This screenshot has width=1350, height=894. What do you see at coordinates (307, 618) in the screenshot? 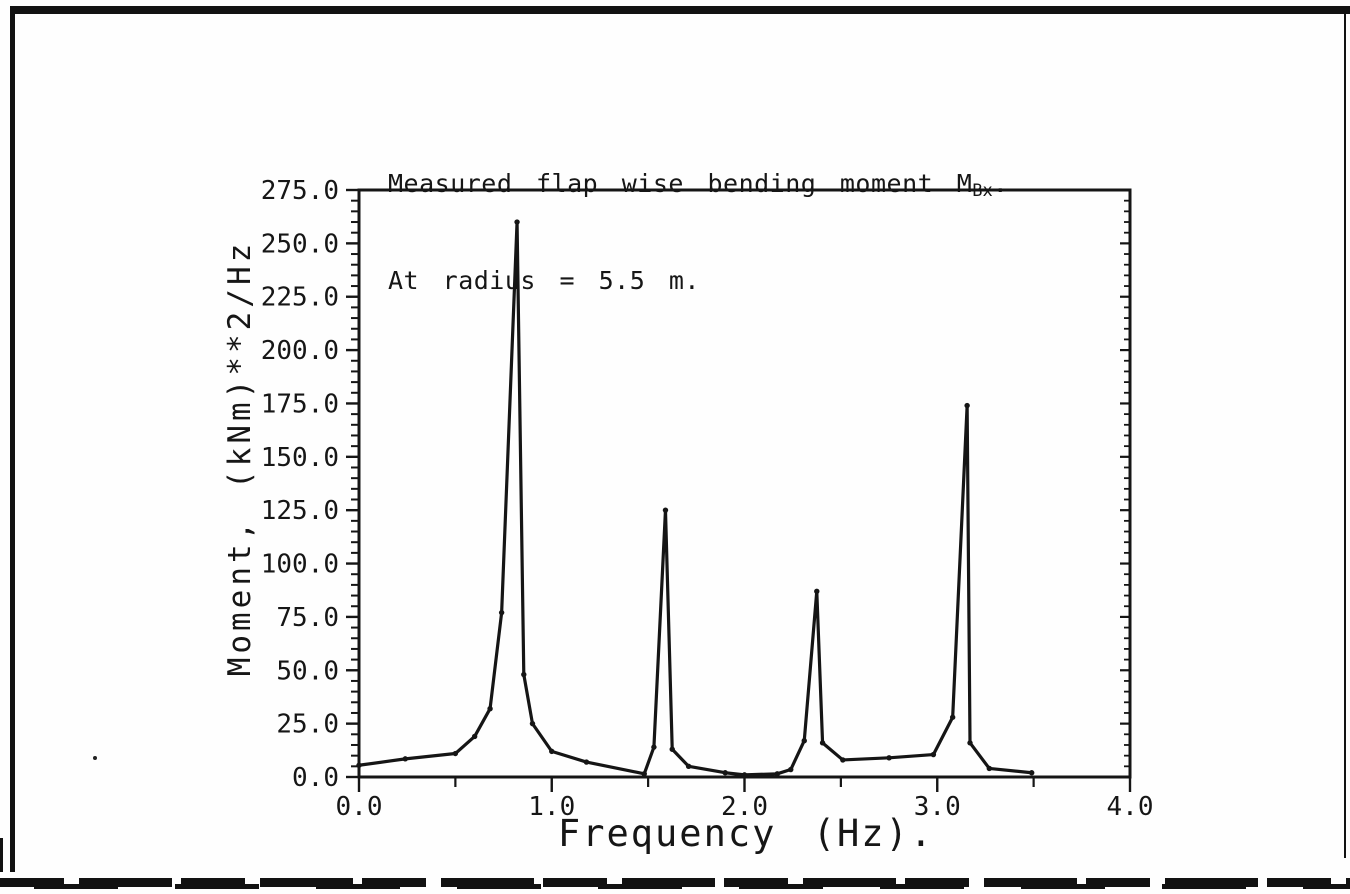
I see `y-tick-label: 75.0` at bounding box center [307, 618].